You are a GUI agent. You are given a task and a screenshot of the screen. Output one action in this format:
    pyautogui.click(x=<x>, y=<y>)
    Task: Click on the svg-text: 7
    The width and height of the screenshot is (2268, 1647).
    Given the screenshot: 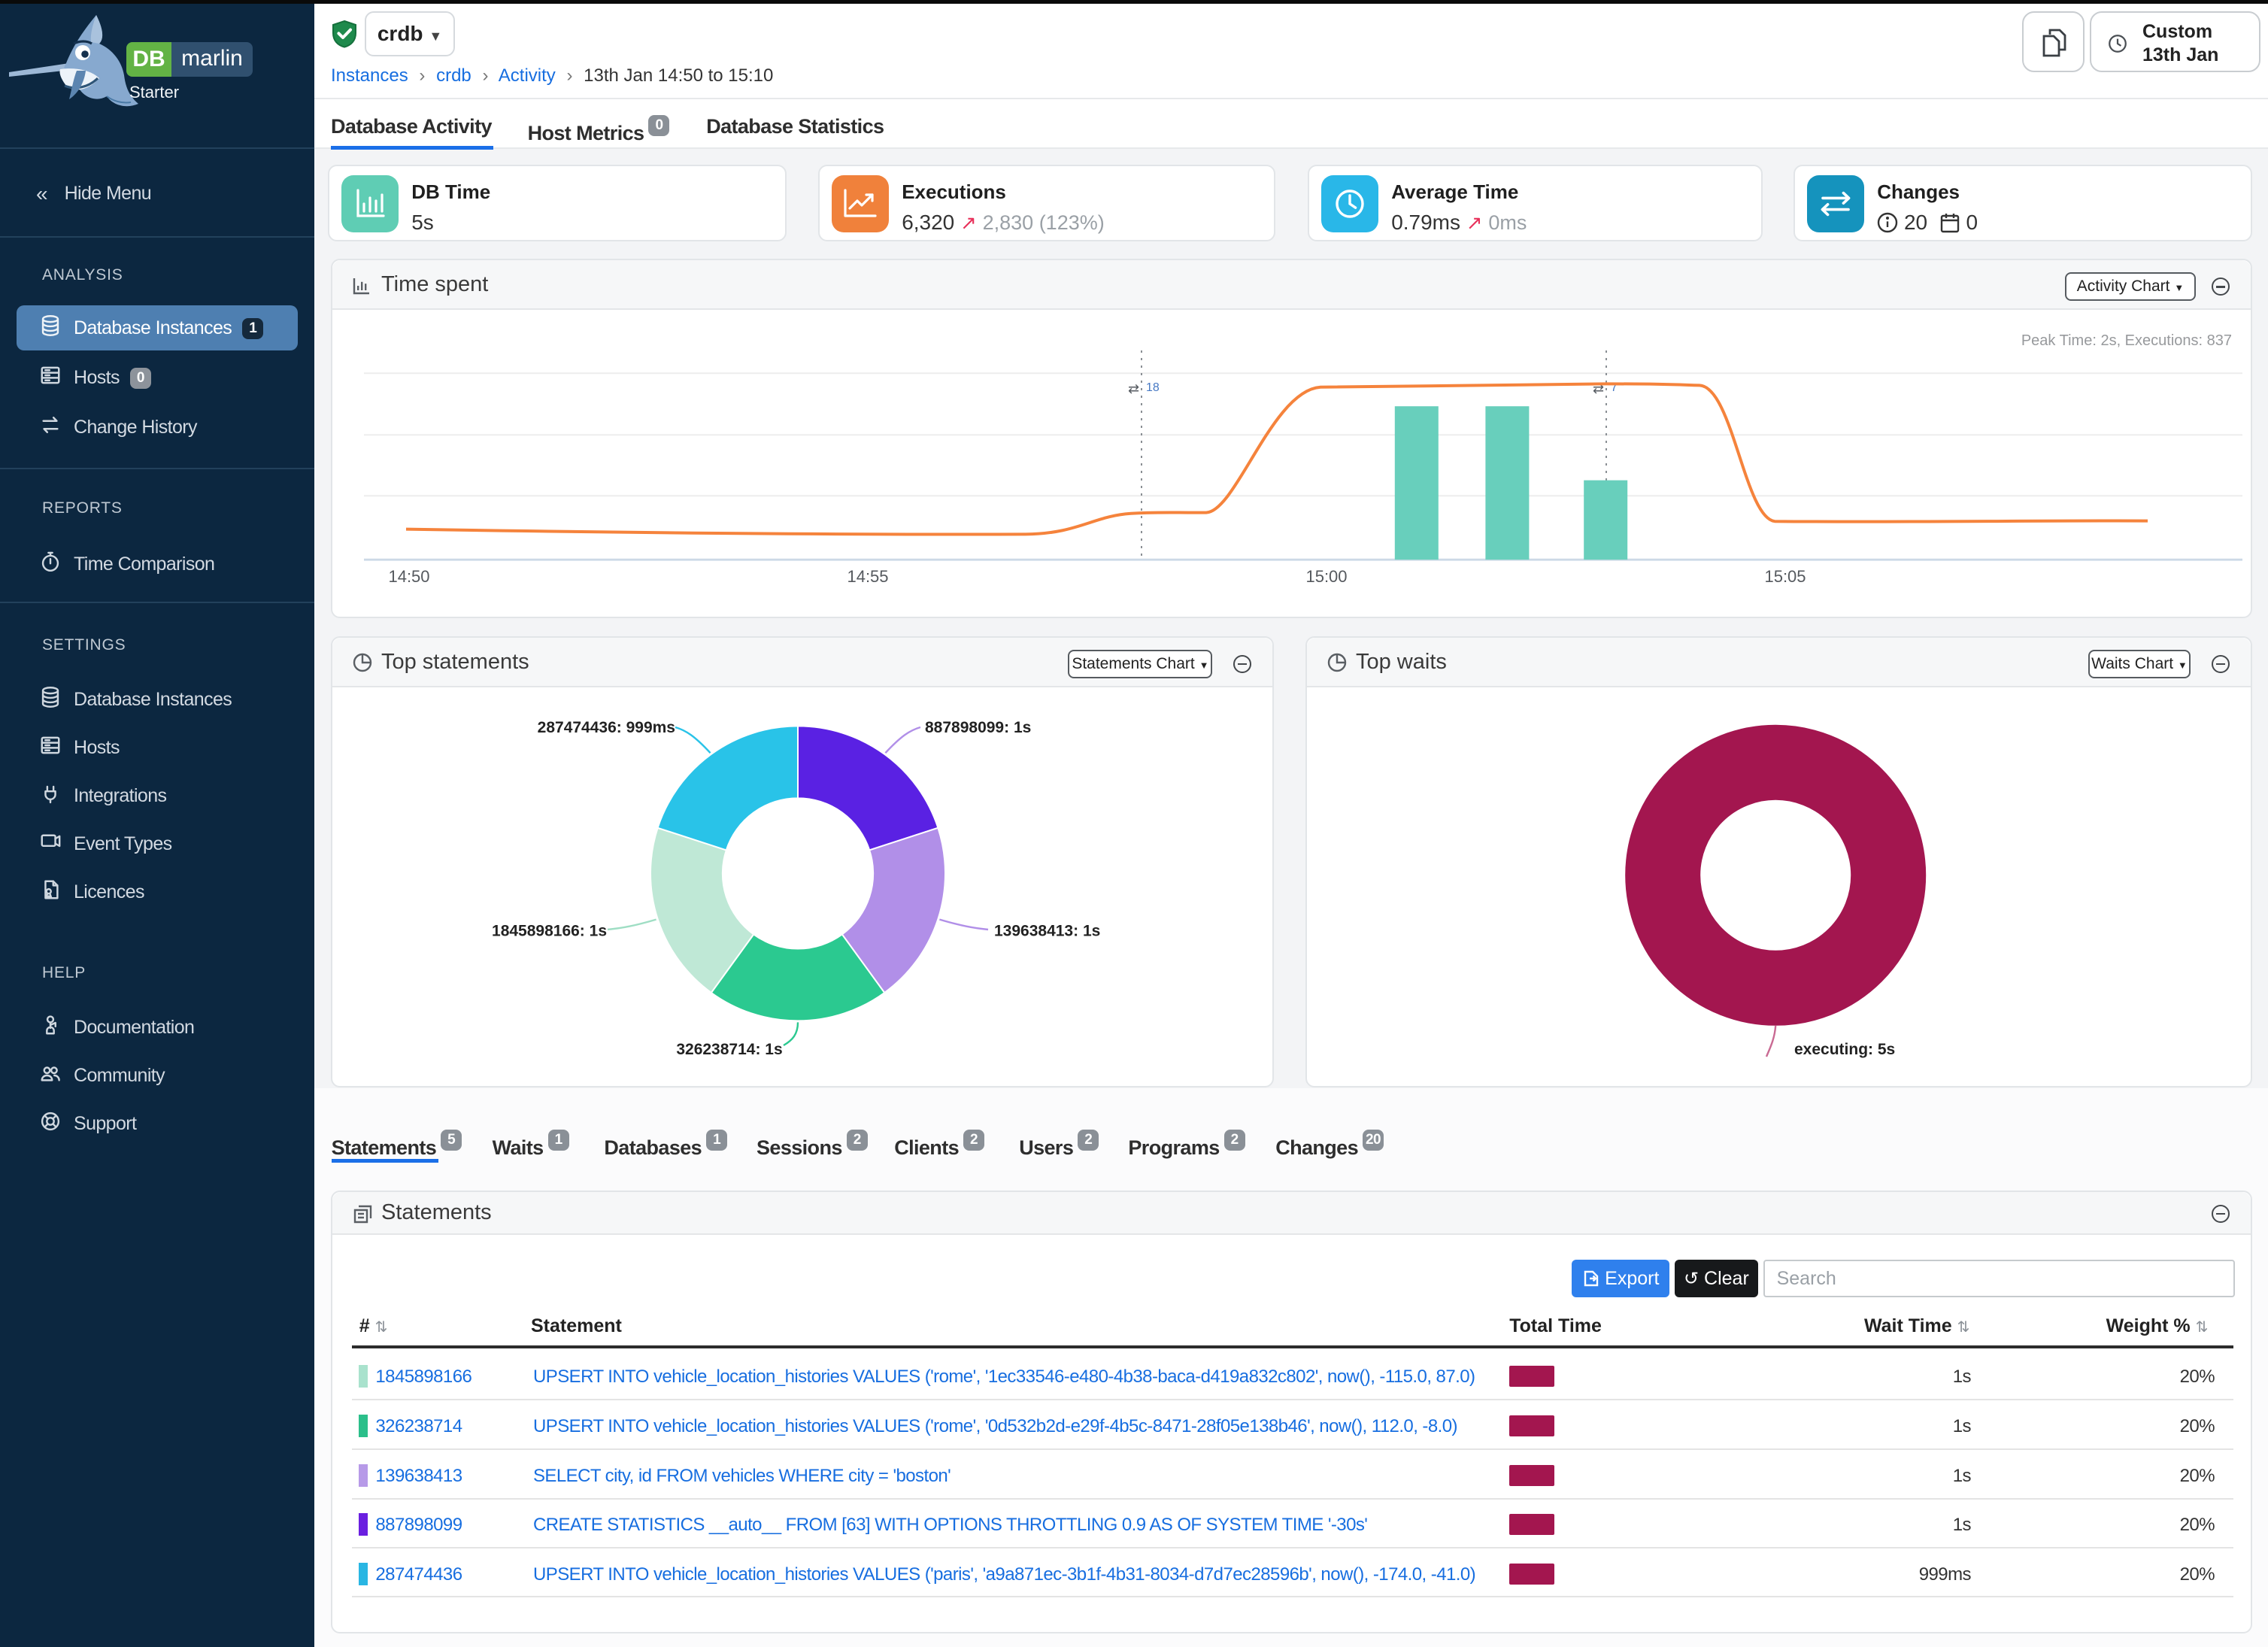 What is the action you would take?
    pyautogui.click(x=1614, y=387)
    